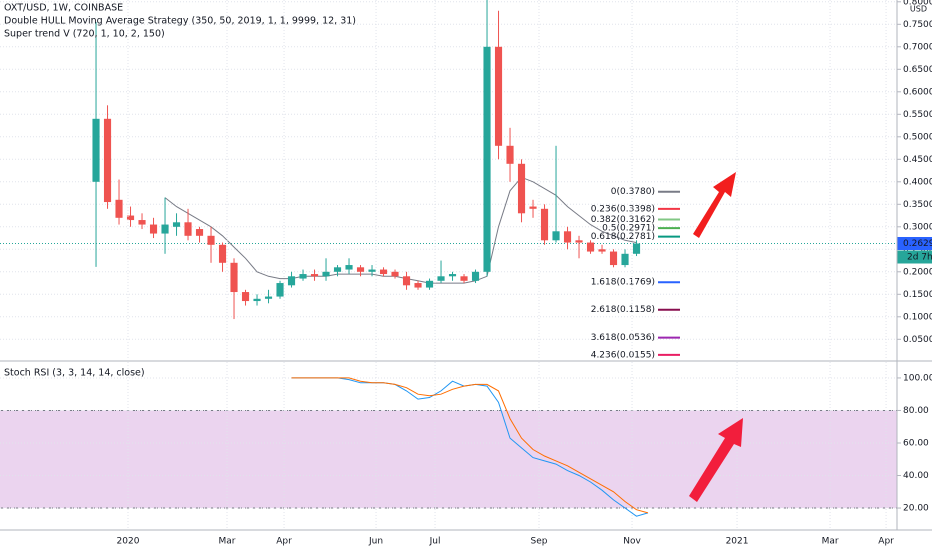 The height and width of the screenshot is (550, 932). Describe the element at coordinates (63, 8) in the screenshot. I see `title: OXT/USD, 1W, COINBASE` at that location.